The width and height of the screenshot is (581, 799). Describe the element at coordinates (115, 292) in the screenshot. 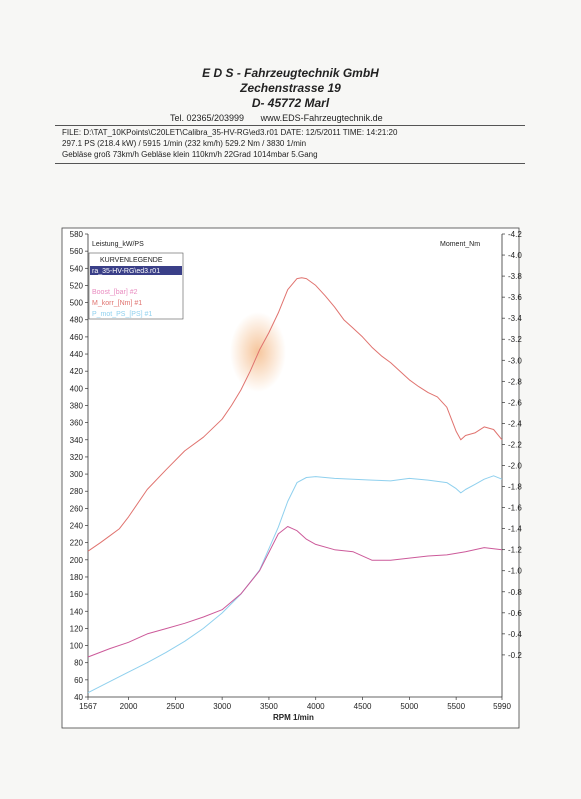

I see `legend-item-boost: Boost_[bar] #2` at that location.